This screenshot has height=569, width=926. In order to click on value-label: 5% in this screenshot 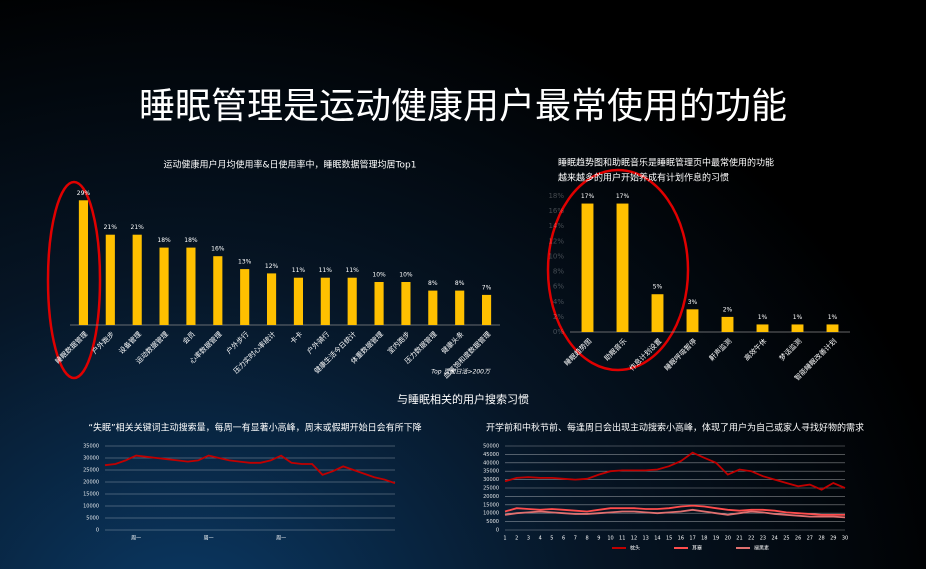, I will do `click(658, 287)`.